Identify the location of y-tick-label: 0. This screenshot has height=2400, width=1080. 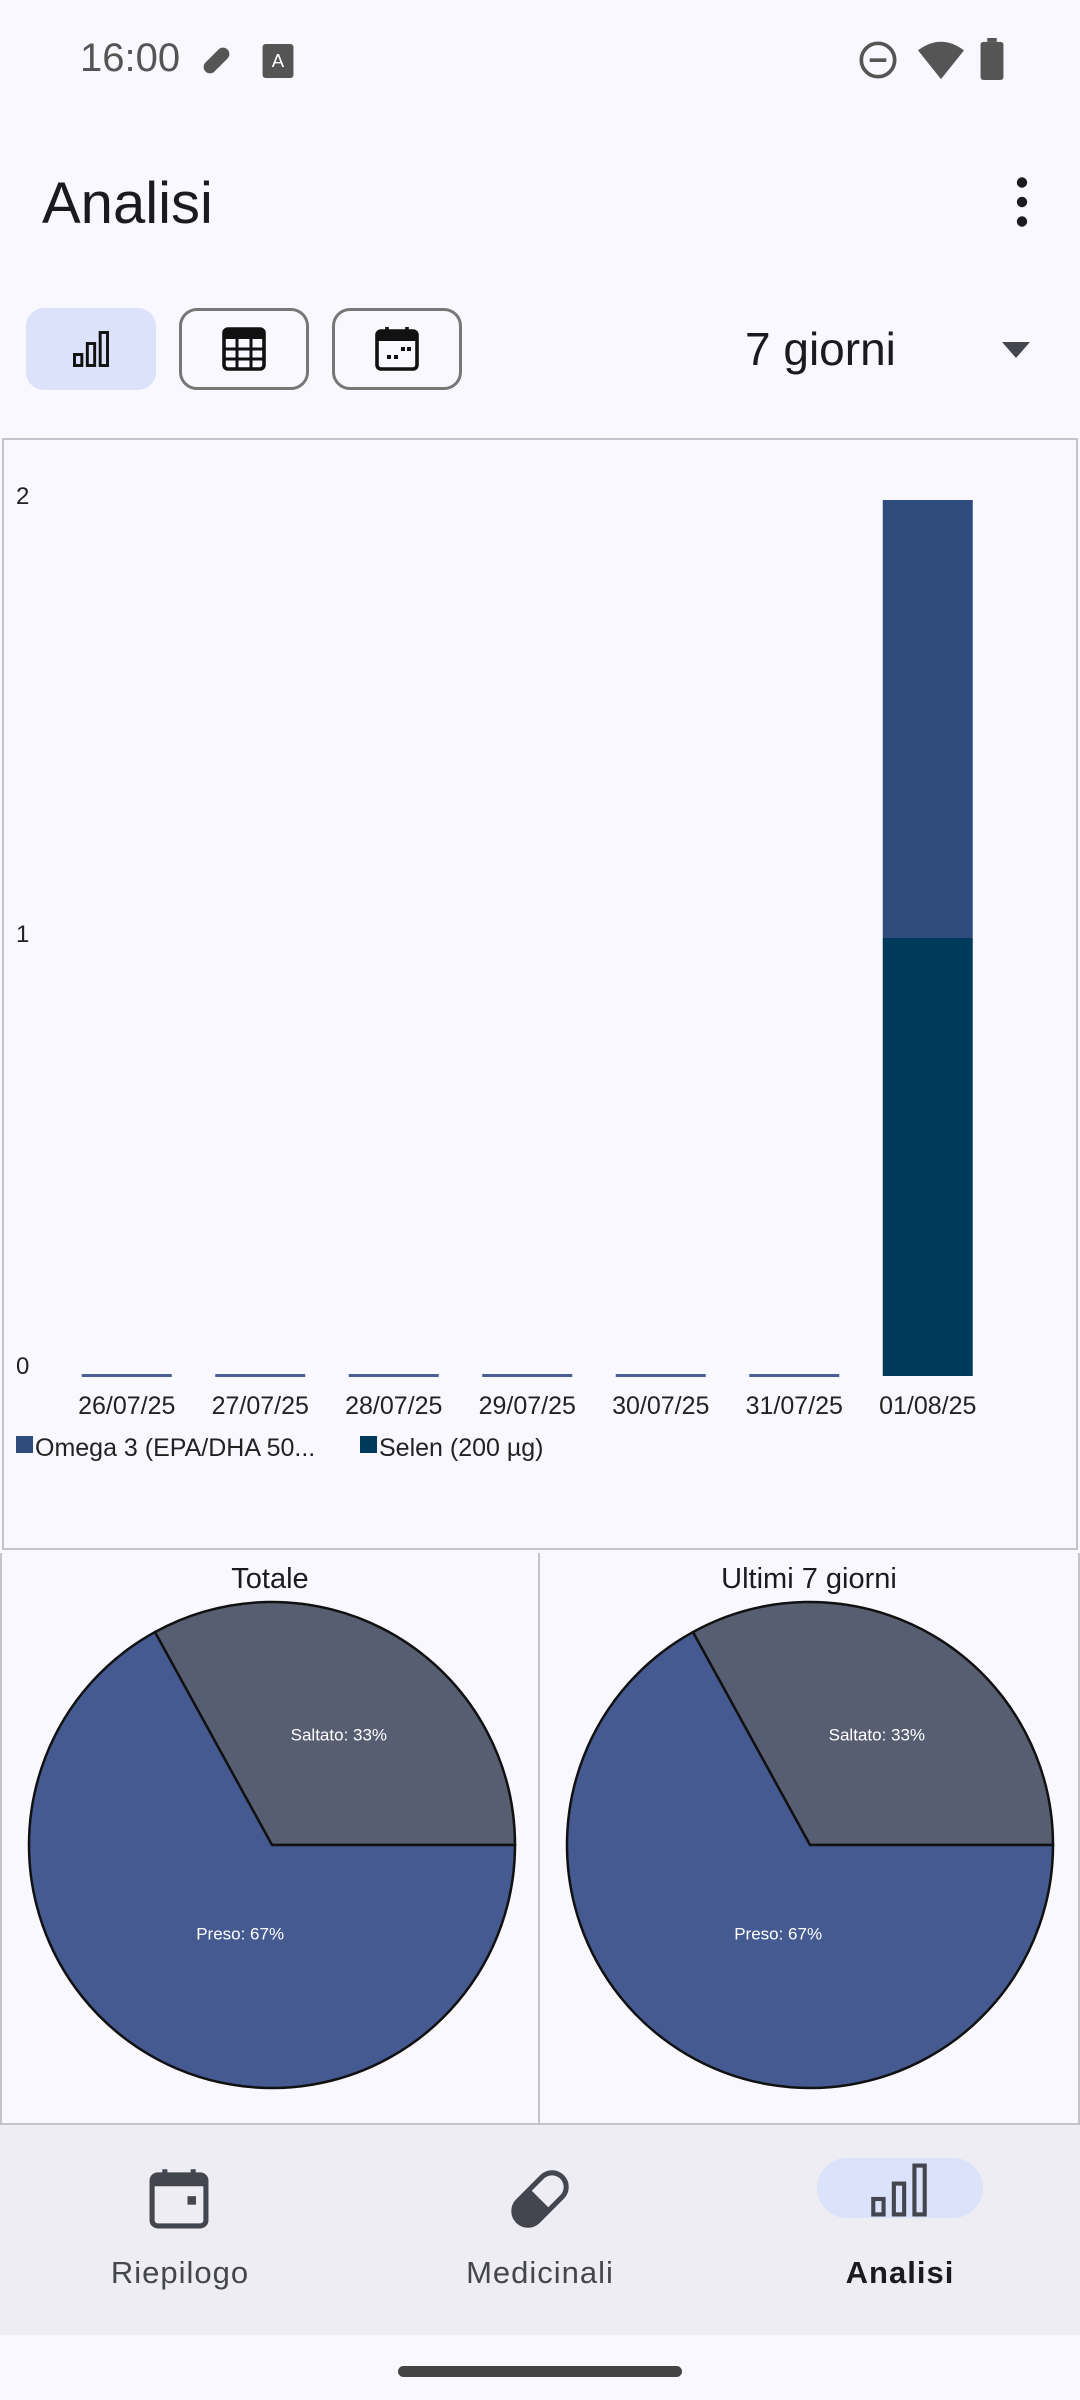
(22, 1366).